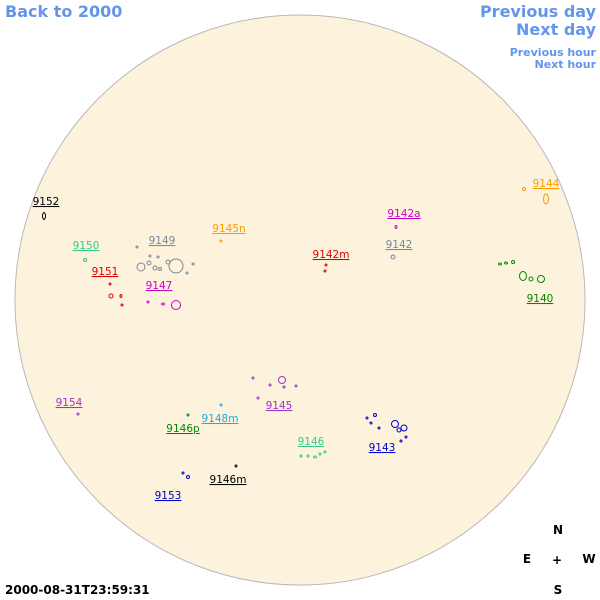 The image size is (600, 600). I want to click on region-label: 9151, so click(105, 272).